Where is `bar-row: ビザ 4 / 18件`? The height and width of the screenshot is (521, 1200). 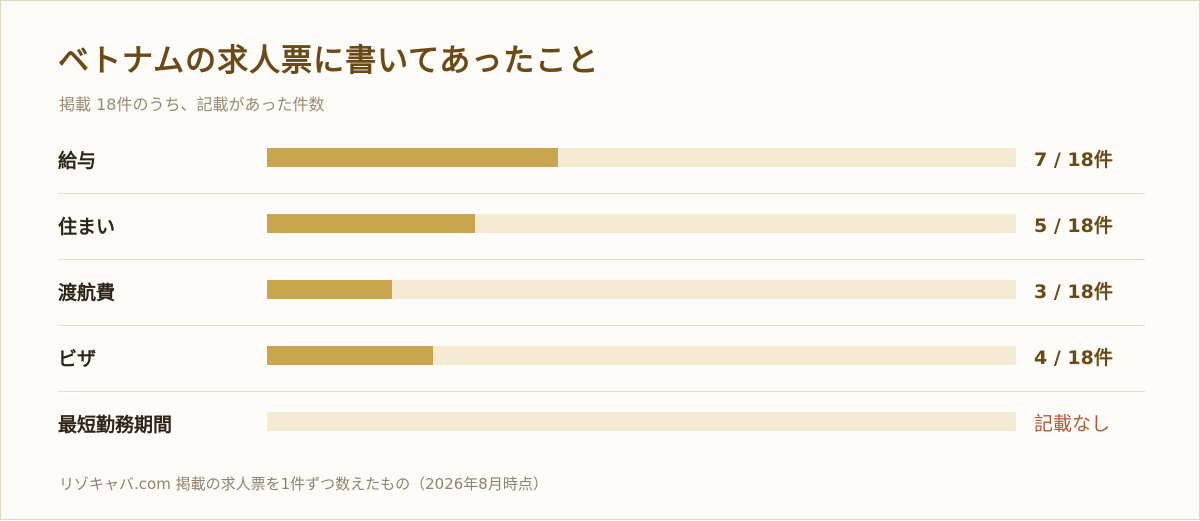
bar-row: ビザ 4 / 18件 is located at coordinates (601, 359).